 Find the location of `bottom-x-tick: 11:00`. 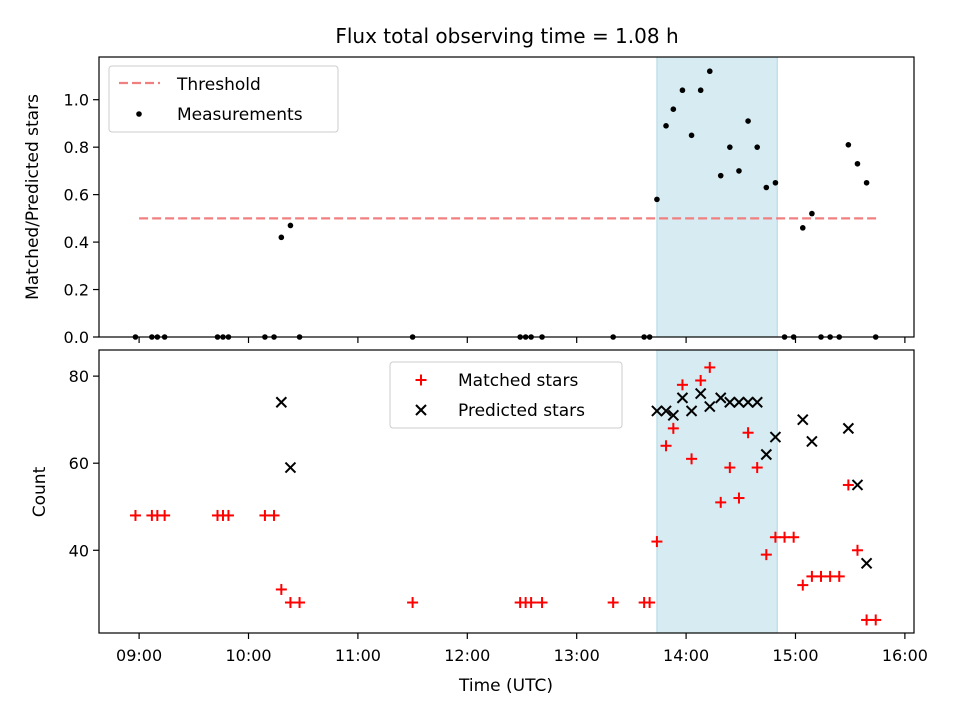

bottom-x-tick: 11:00 is located at coordinates (358, 649).